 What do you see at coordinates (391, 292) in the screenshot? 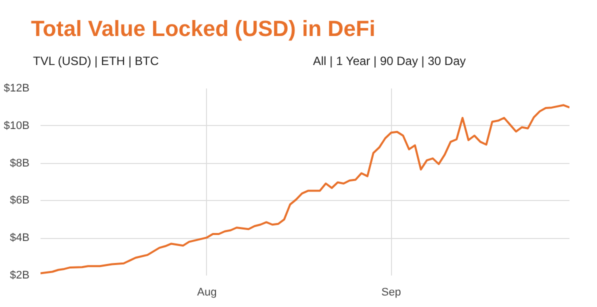
I see `x-tick-label: Sep` at bounding box center [391, 292].